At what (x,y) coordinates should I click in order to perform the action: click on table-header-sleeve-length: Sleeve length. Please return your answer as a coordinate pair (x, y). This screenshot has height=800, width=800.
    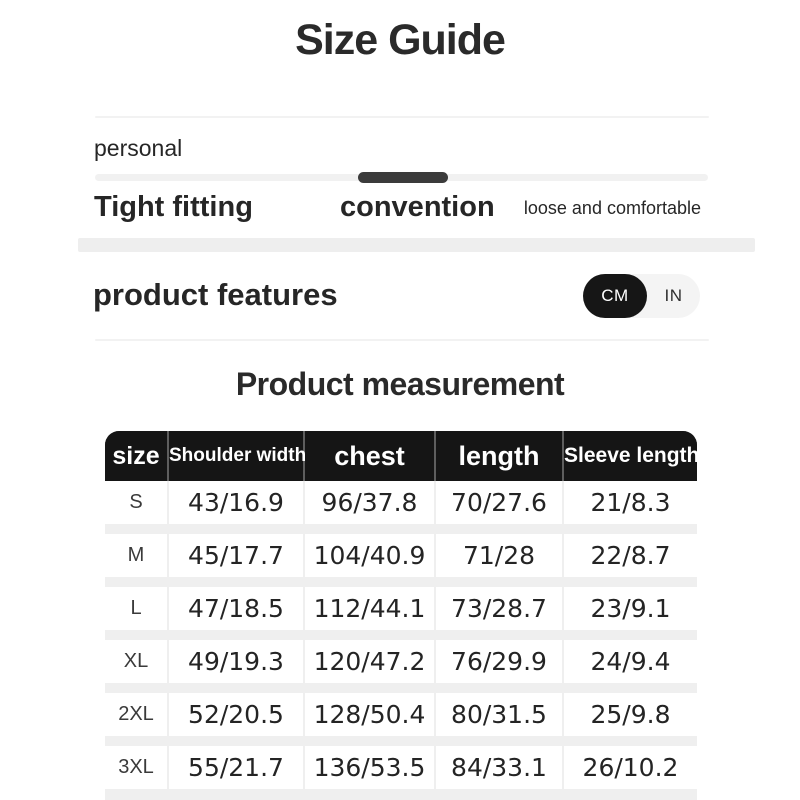
    Looking at the image, I should click on (630, 456).